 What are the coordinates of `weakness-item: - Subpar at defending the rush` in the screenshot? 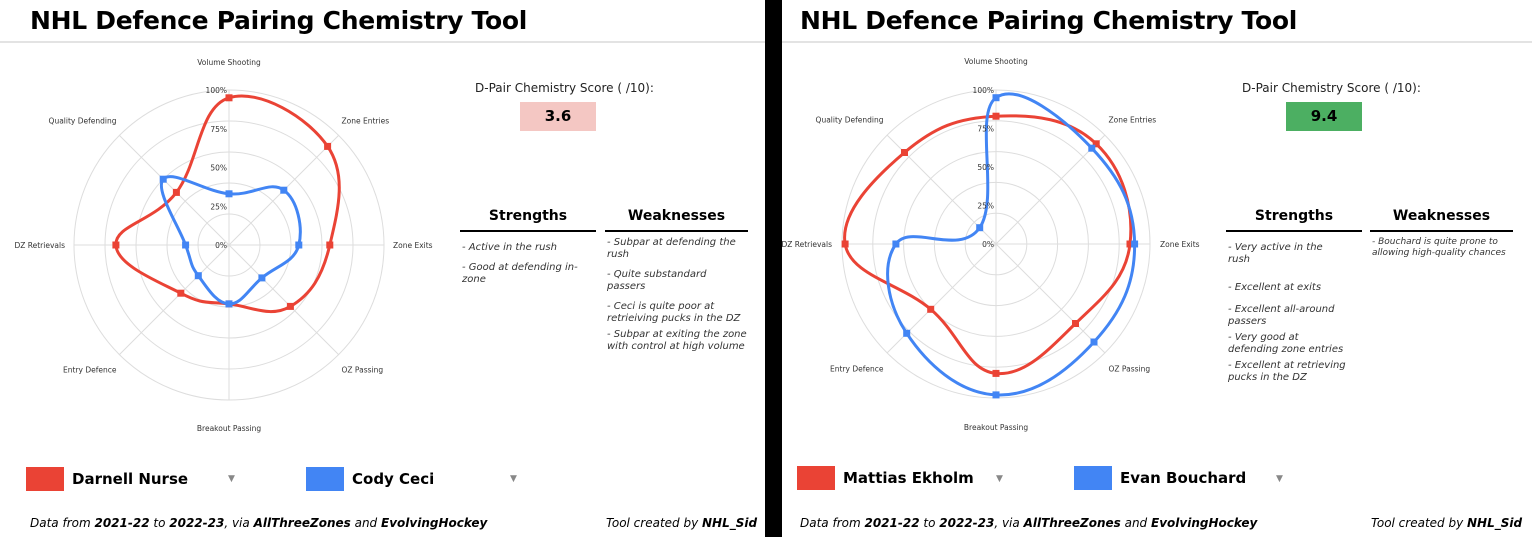 It's located at (671, 248).